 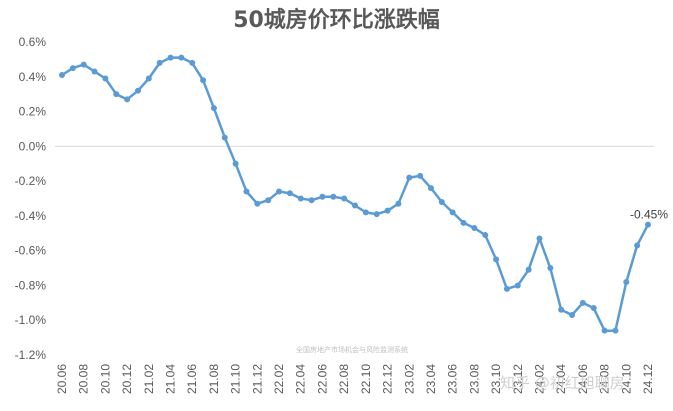 What do you see at coordinates (257, 379) in the screenshot?
I see `x-tick-label: 21.12` at bounding box center [257, 379].